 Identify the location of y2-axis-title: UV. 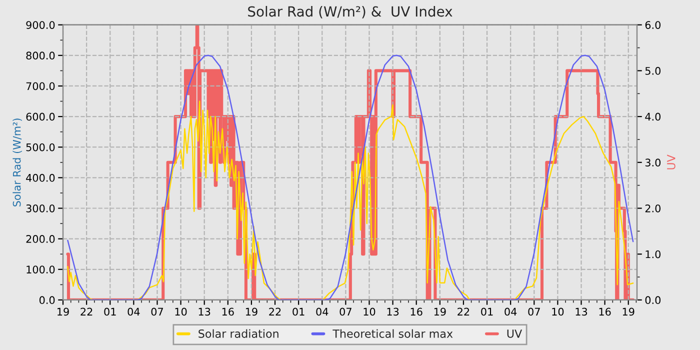
(671, 162).